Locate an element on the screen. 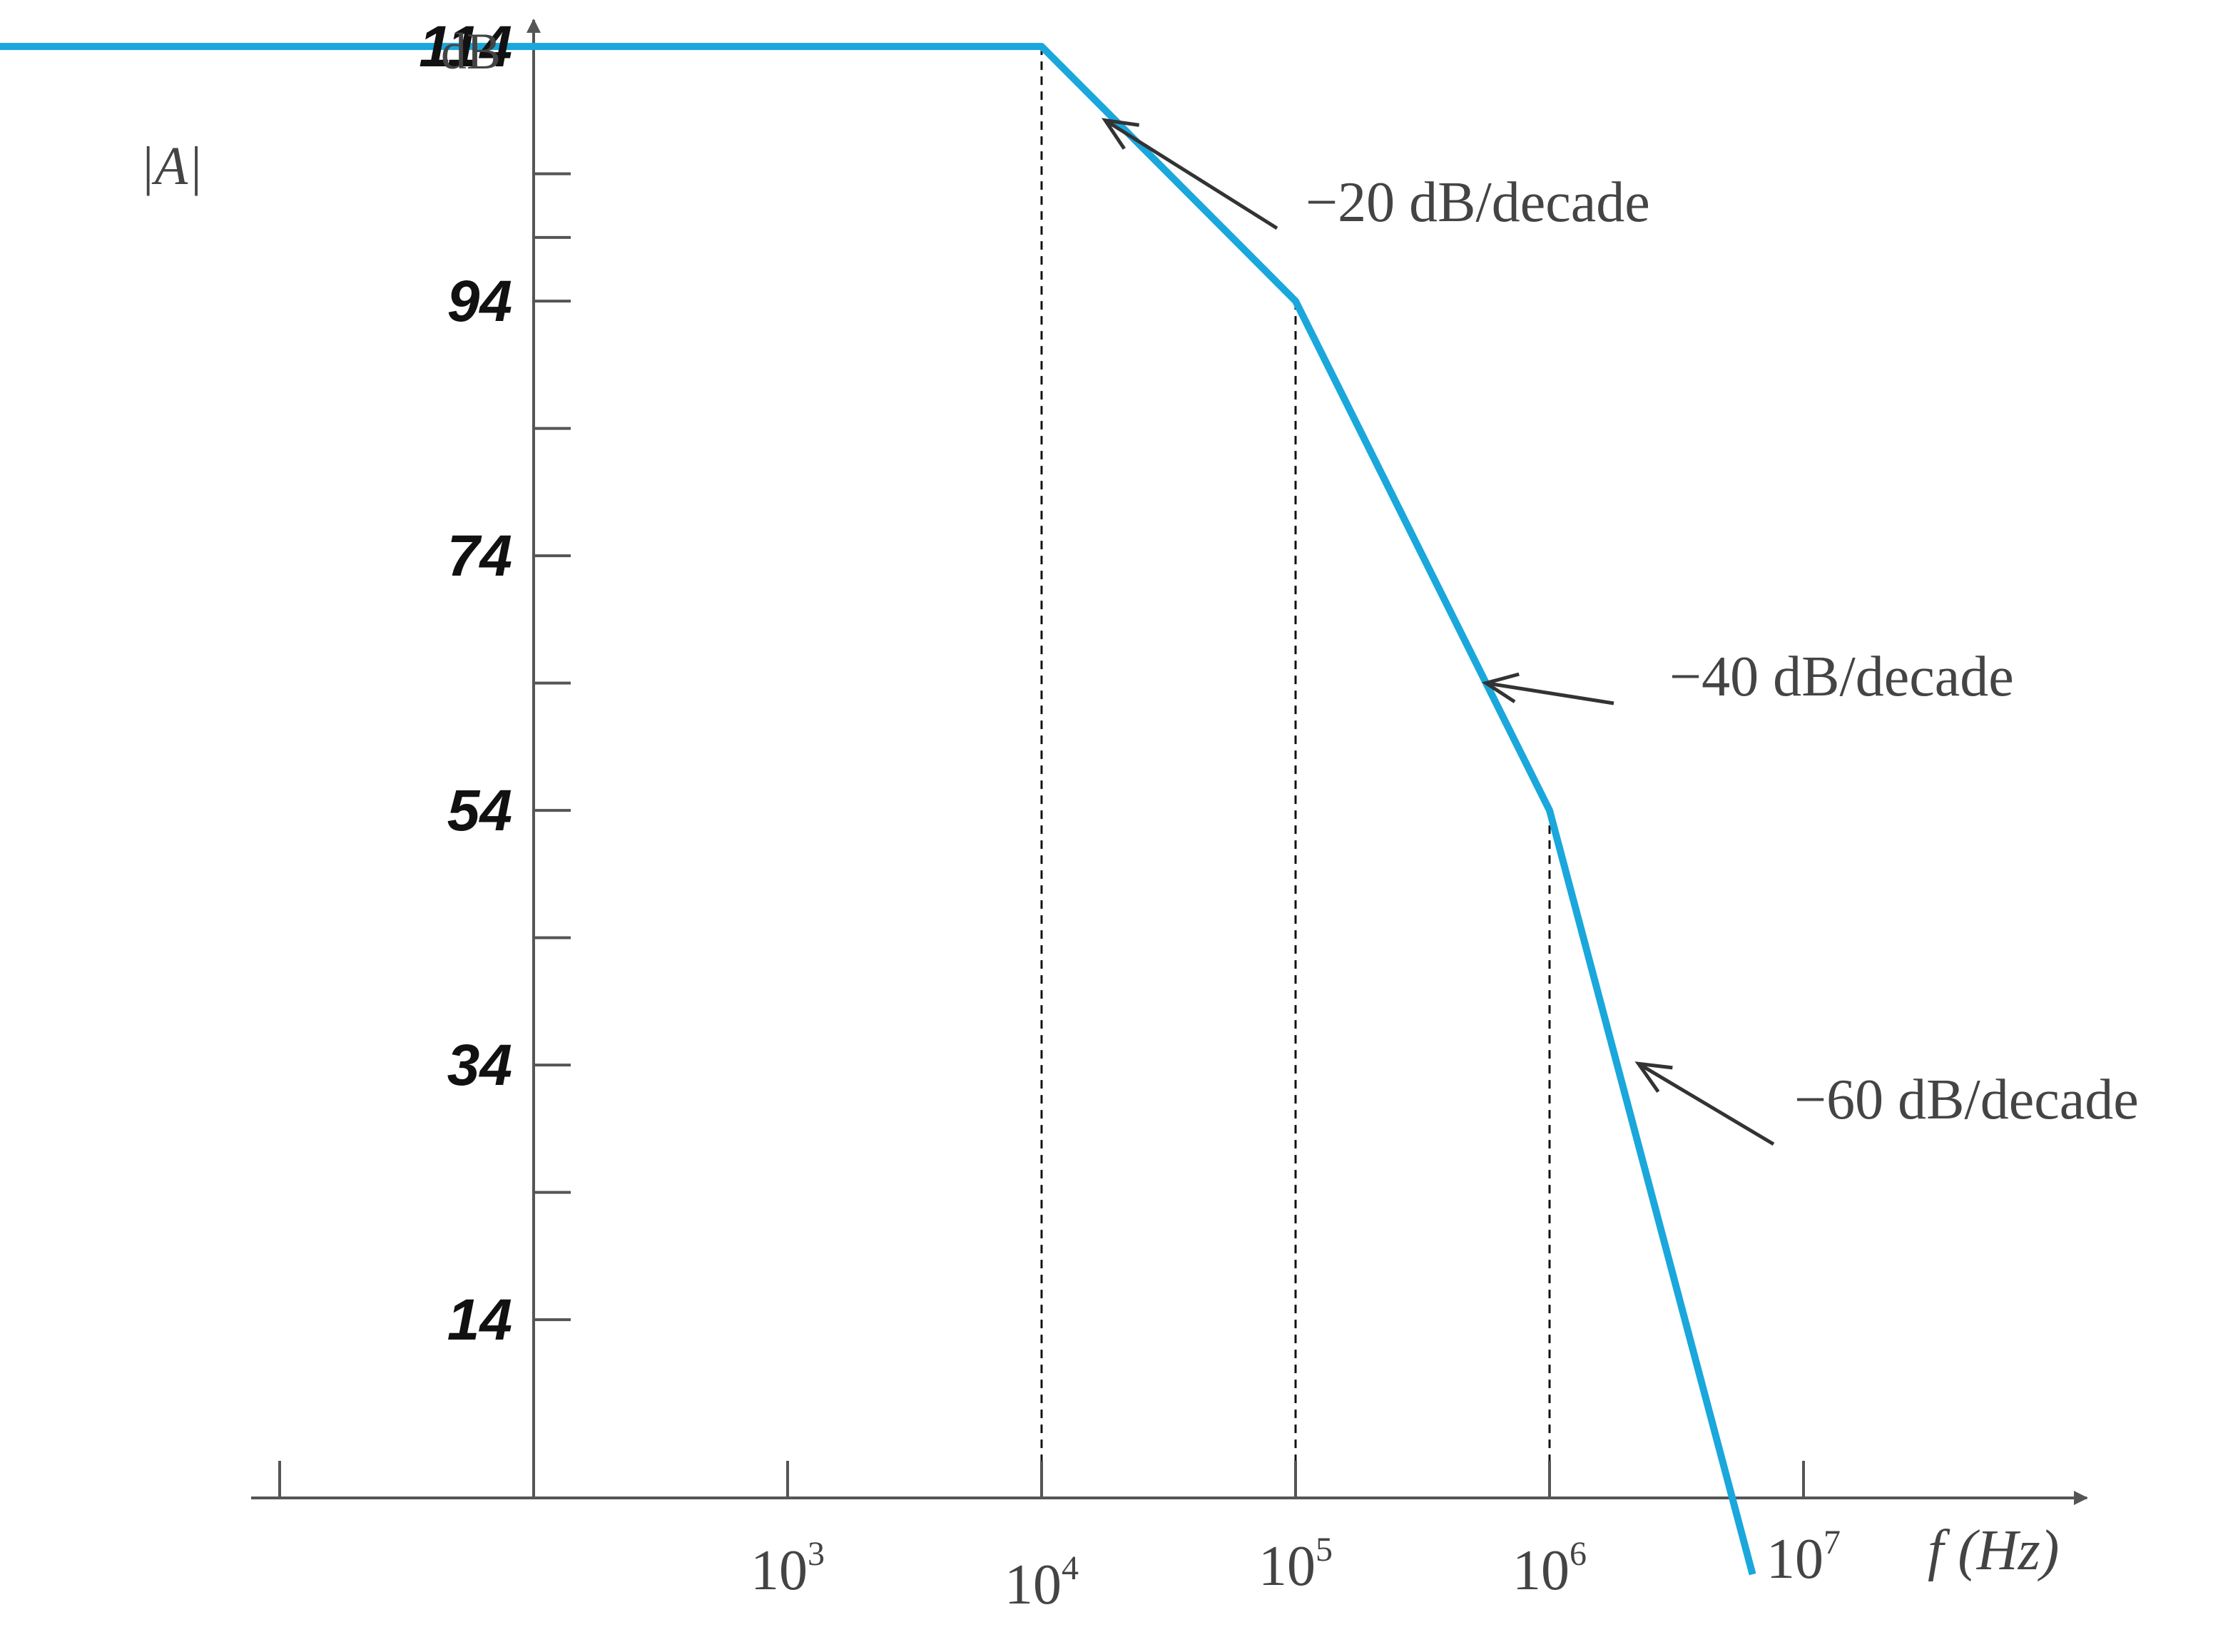 Image resolution: width=2233 pixels, height=1652 pixels. y-tick-label: 54 is located at coordinates (479, 810).